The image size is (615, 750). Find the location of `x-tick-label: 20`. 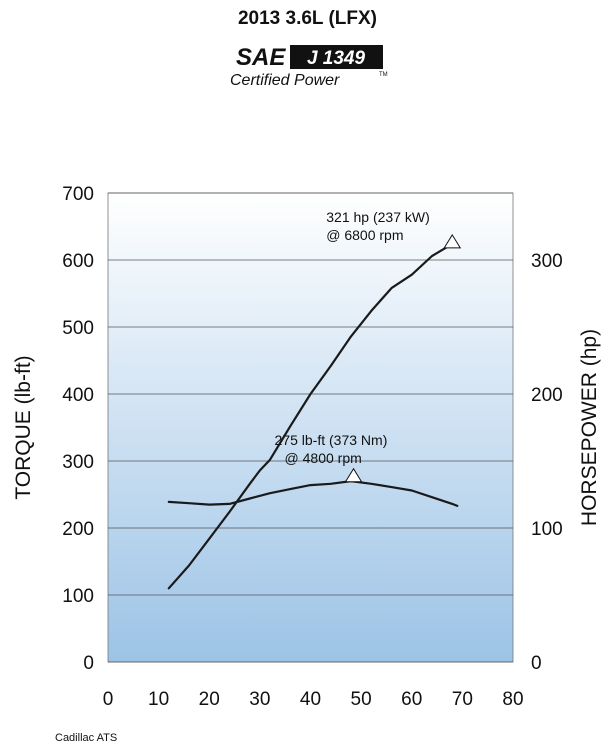

x-tick-label: 20 is located at coordinates (209, 699).